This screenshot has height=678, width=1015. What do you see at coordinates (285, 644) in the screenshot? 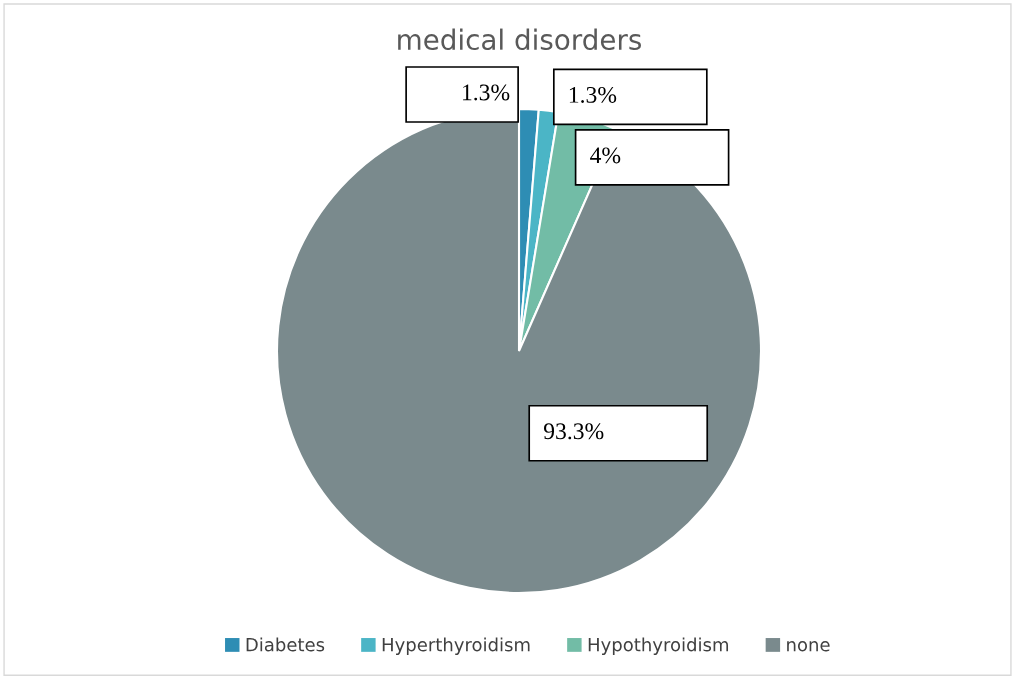
I see `legend-label: Diabetes` at bounding box center [285, 644].